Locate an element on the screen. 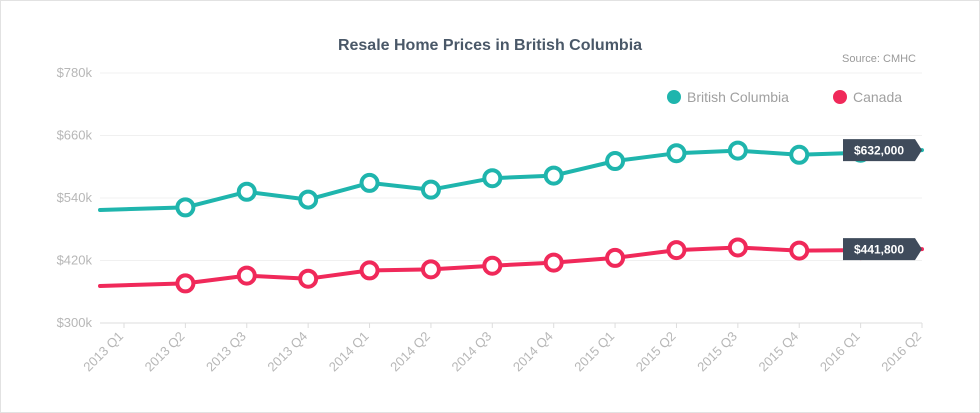 The height and width of the screenshot is (413, 980). x-tick-label: 2015 Q4 is located at coordinates (778, 352).